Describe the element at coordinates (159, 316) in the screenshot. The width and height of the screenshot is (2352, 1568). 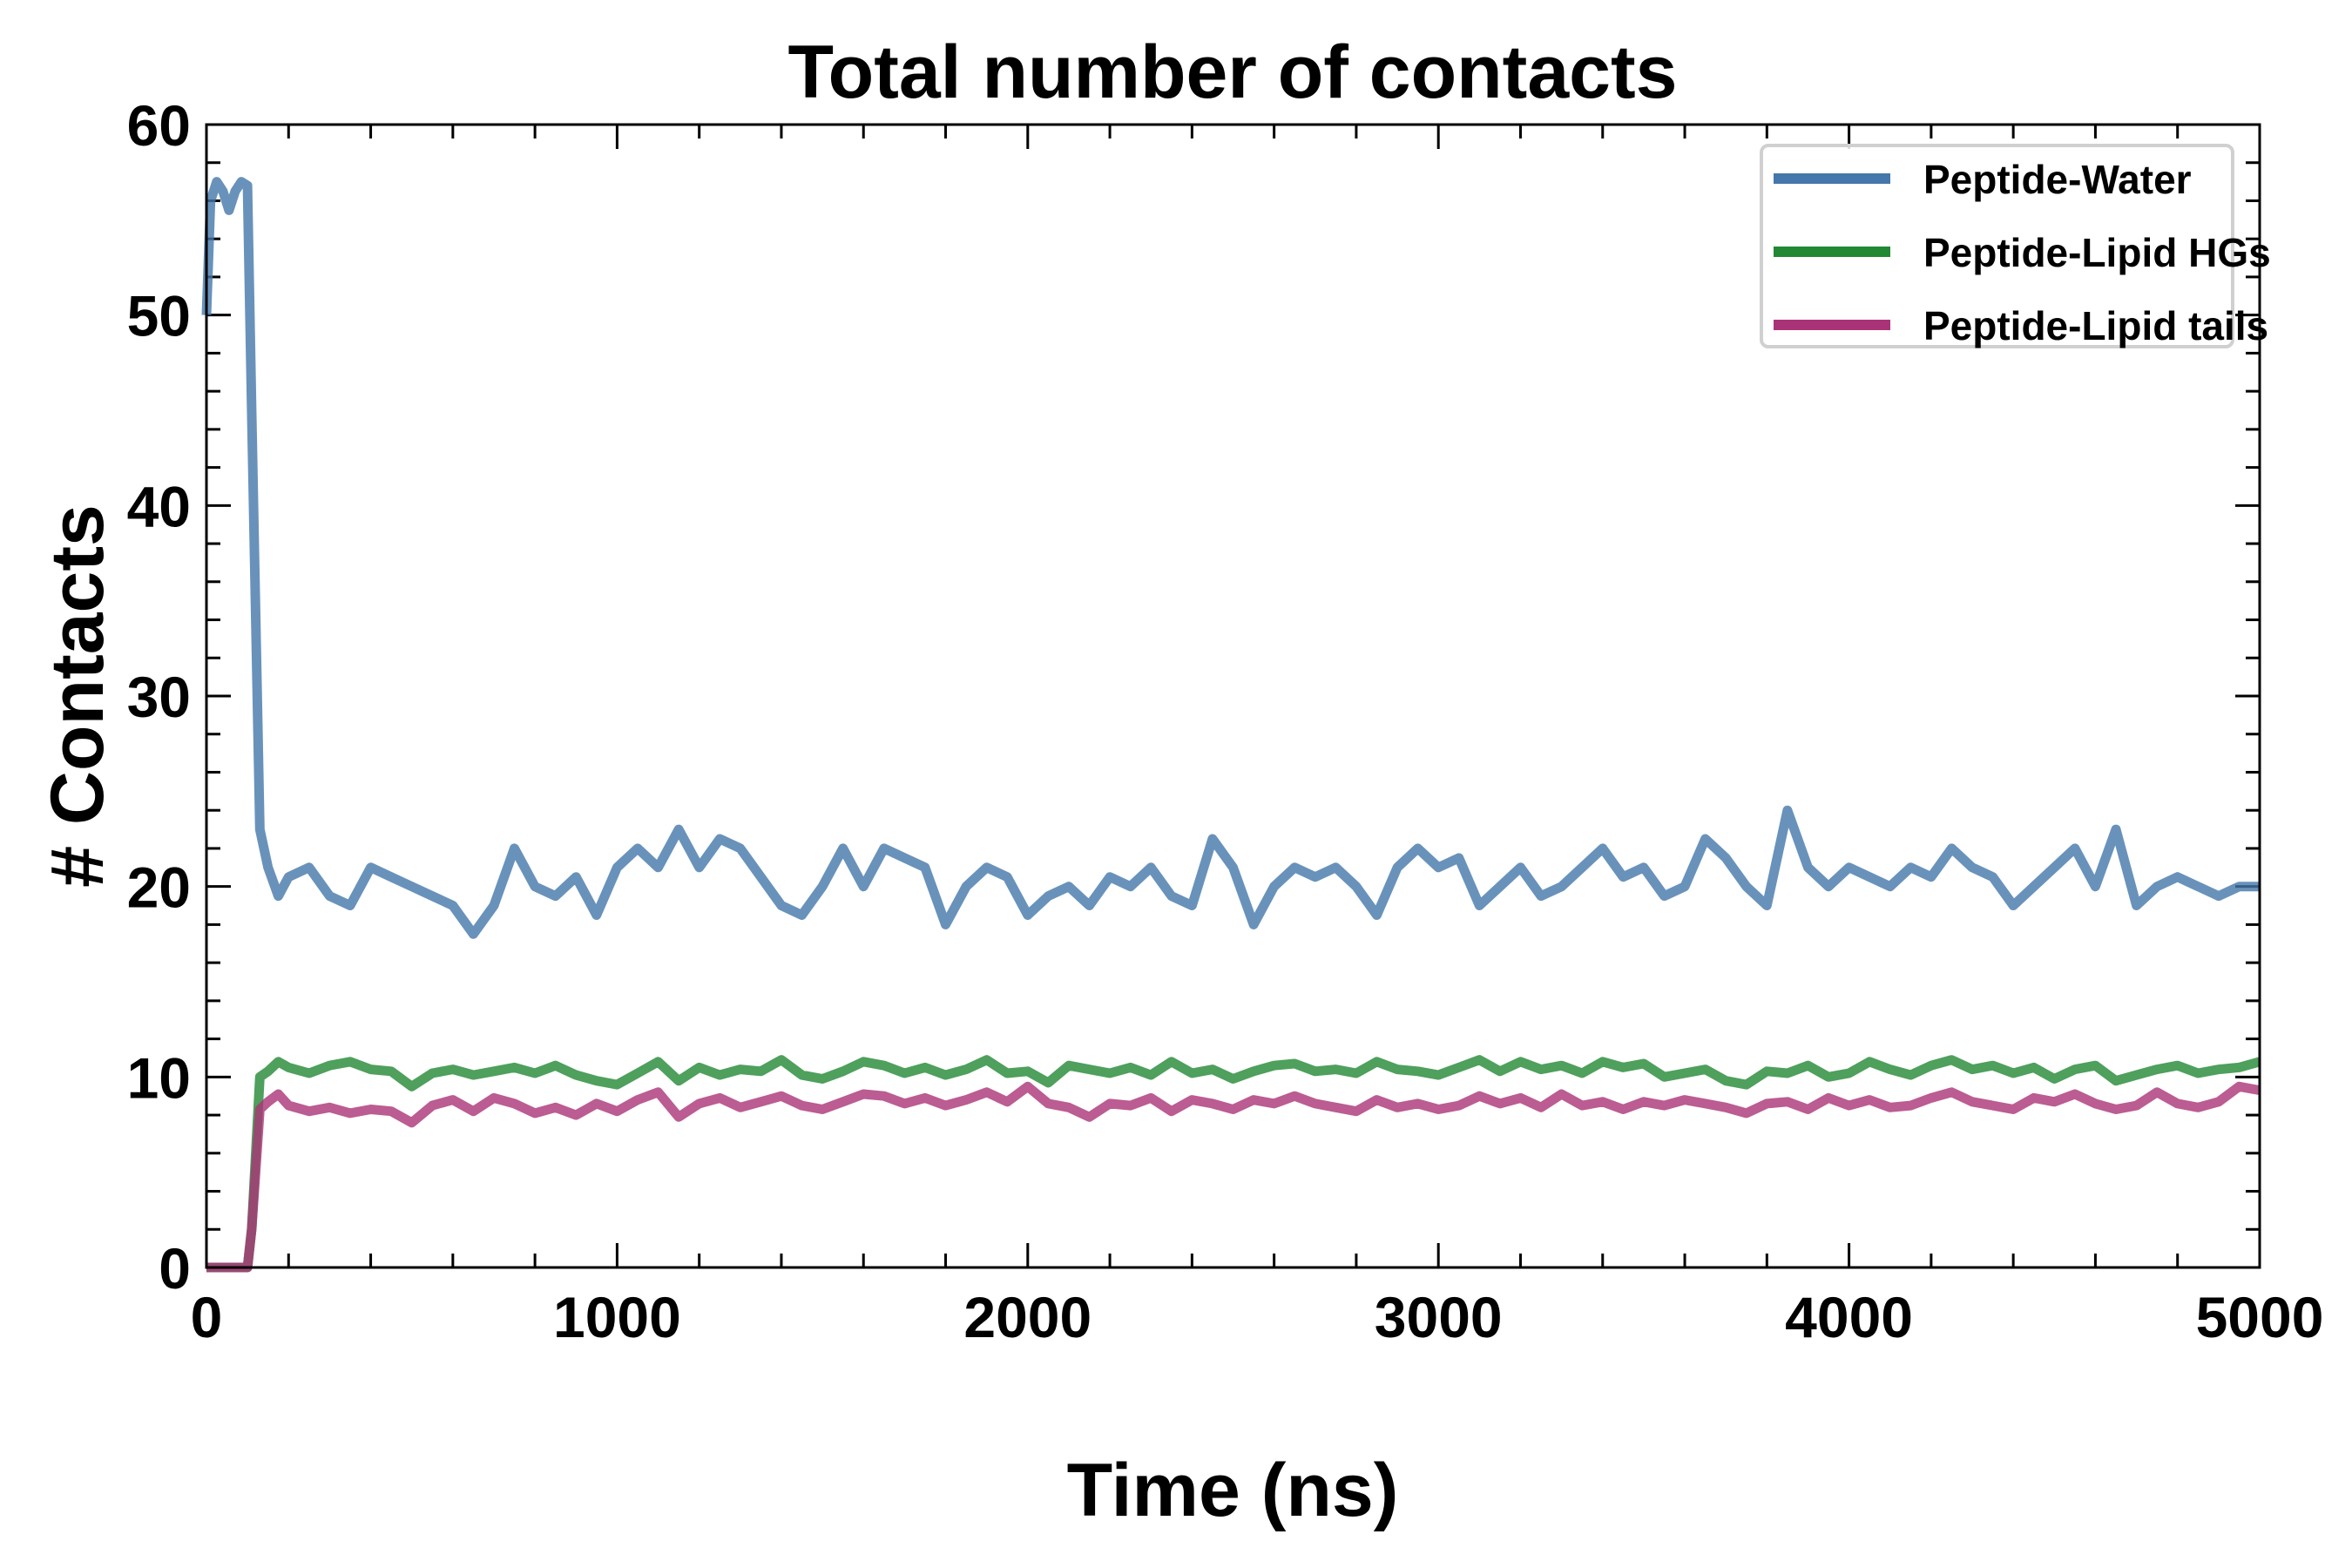
I see `y-tick-label: 50` at that location.